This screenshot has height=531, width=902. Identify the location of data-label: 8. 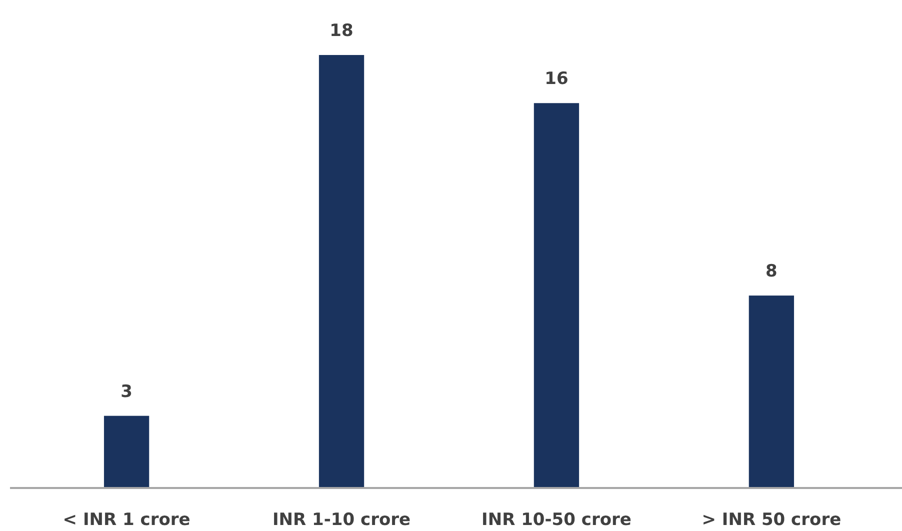
(772, 272).